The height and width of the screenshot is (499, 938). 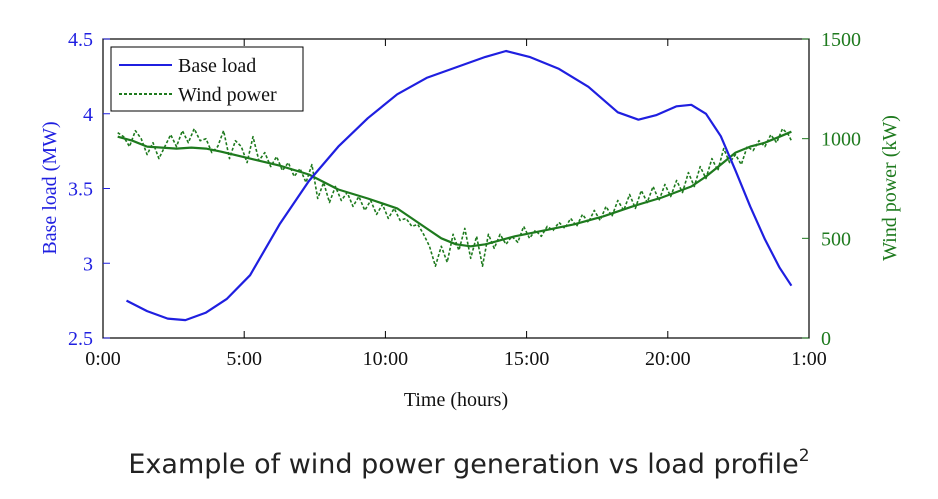 What do you see at coordinates (386, 359) in the screenshot?
I see `x-tick-label: 10:00` at bounding box center [386, 359].